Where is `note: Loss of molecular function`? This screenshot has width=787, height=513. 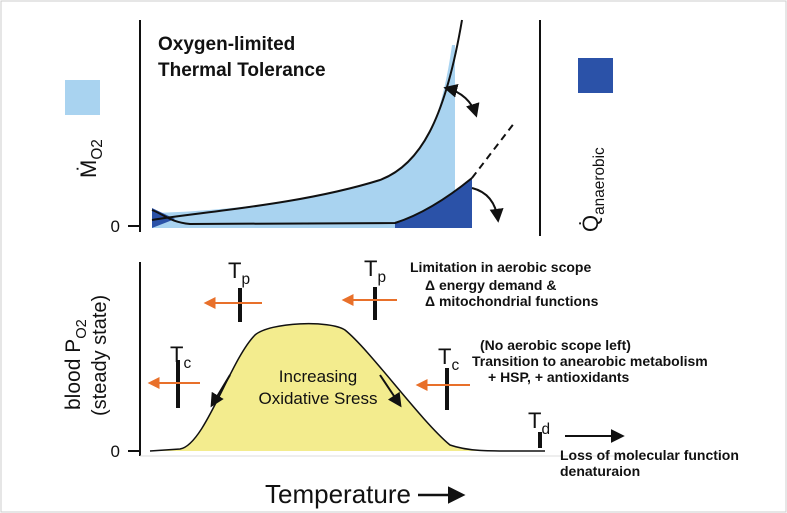
note: Loss of molecular function is located at coordinates (649, 455).